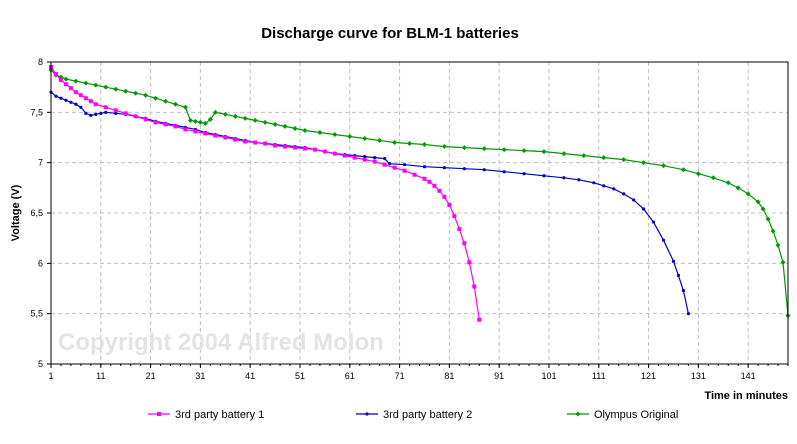 The image size is (797, 444). I want to click on legend-item: 3rd party battery 2, so click(414, 415).